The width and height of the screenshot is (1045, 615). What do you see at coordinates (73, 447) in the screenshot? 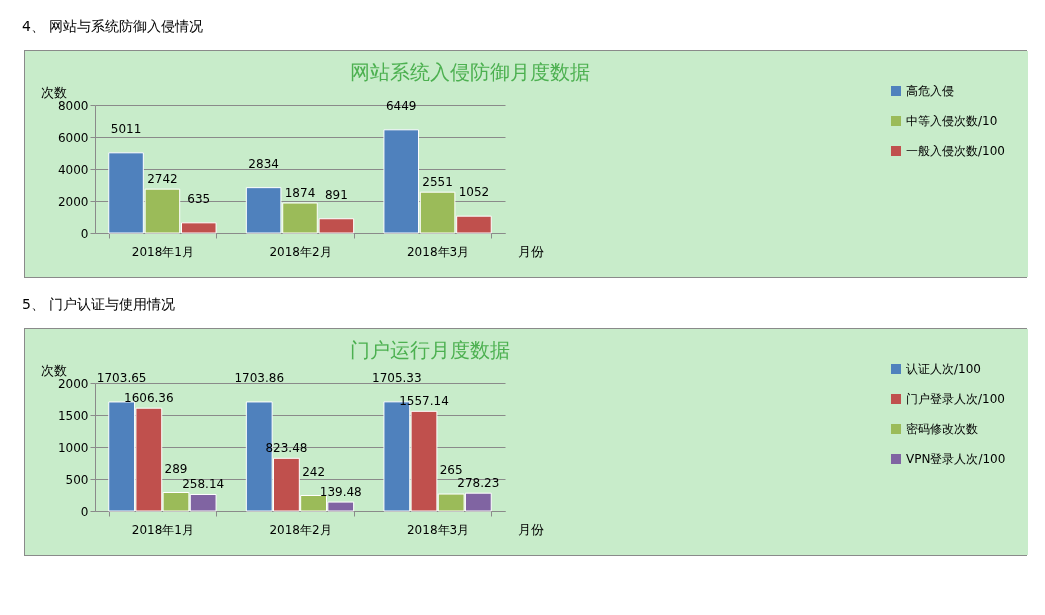
I see `y-tick-label: 1000` at bounding box center [73, 447].